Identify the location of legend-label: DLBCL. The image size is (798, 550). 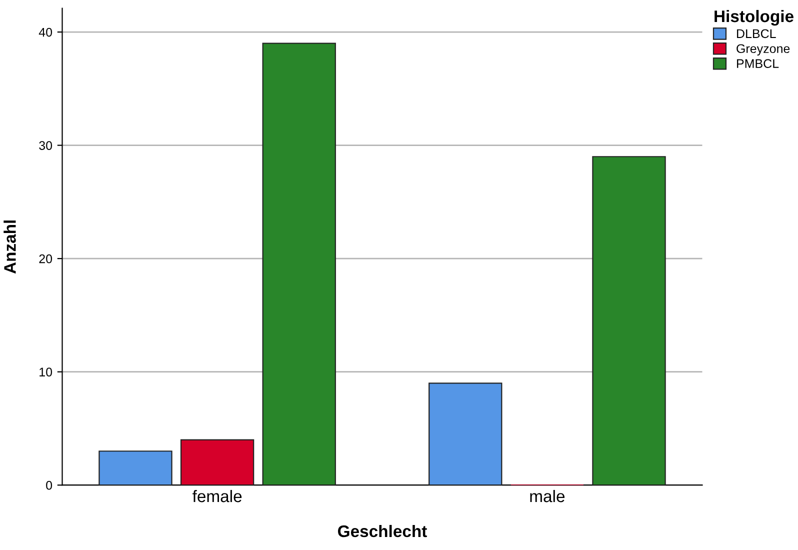
(756, 33).